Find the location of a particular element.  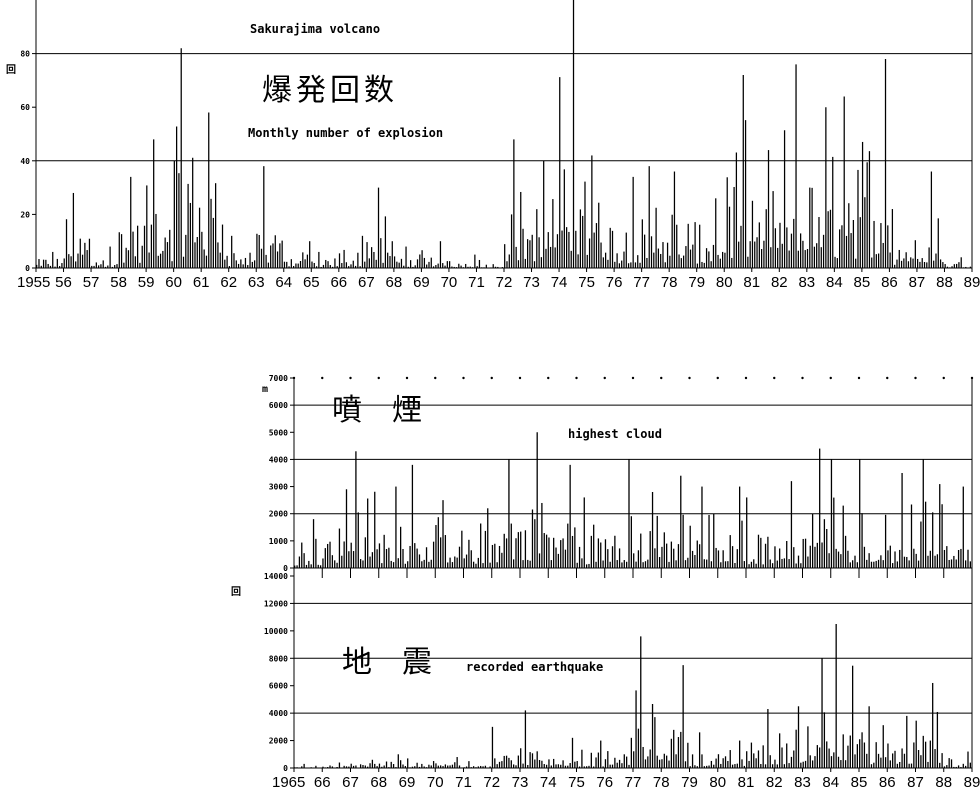

chart1-x-tick-label: 63 is located at coordinates (256, 282).